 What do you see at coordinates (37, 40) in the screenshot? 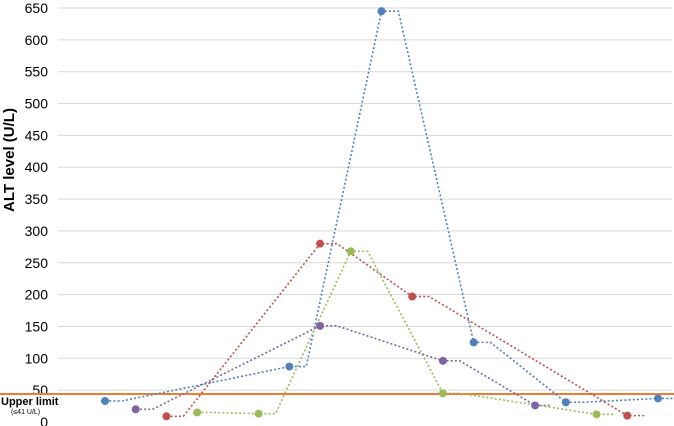
I see `y-tick-label-600: 600` at bounding box center [37, 40].